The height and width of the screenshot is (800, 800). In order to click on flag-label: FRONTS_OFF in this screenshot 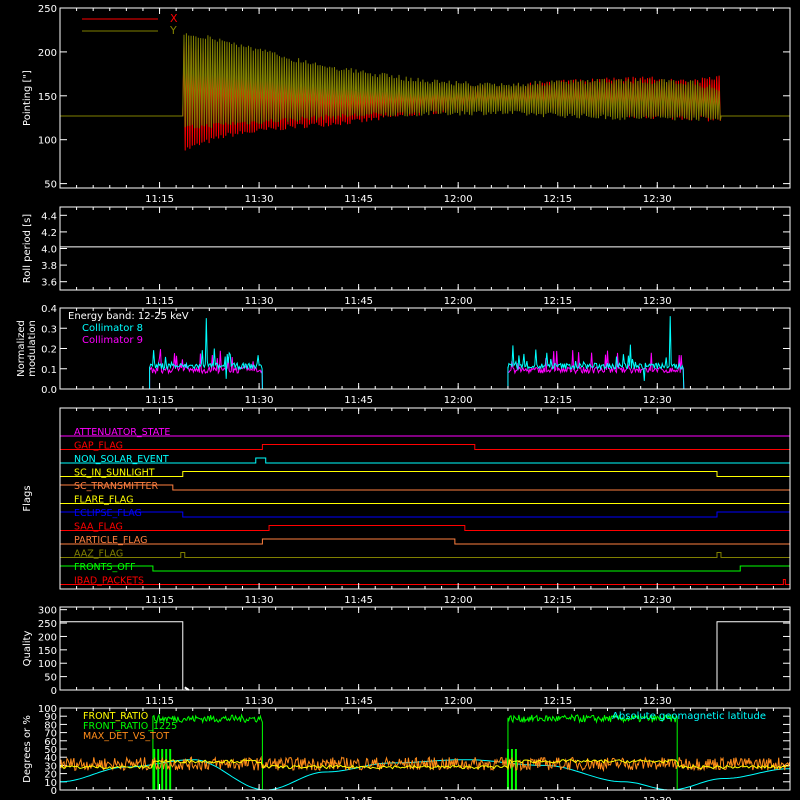, I will do `click(105, 567)`.